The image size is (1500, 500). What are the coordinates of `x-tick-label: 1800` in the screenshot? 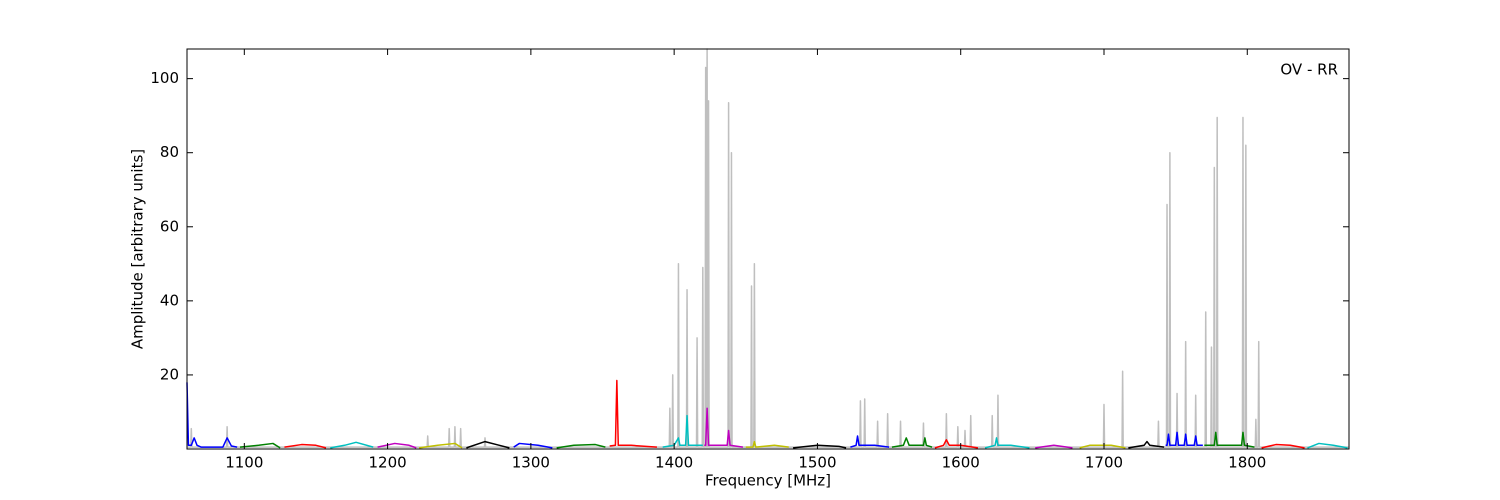 It's located at (1247, 463).